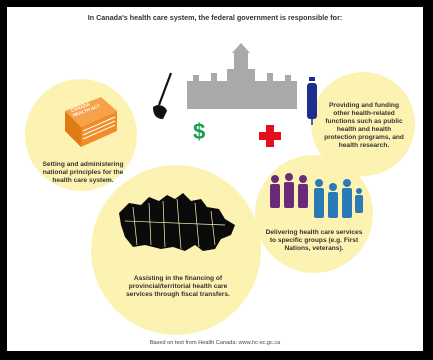 Image resolution: width=433 pixels, height=360 pixels. What do you see at coordinates (270, 136) in the screenshot?
I see `red-cross-icon` at bounding box center [270, 136].